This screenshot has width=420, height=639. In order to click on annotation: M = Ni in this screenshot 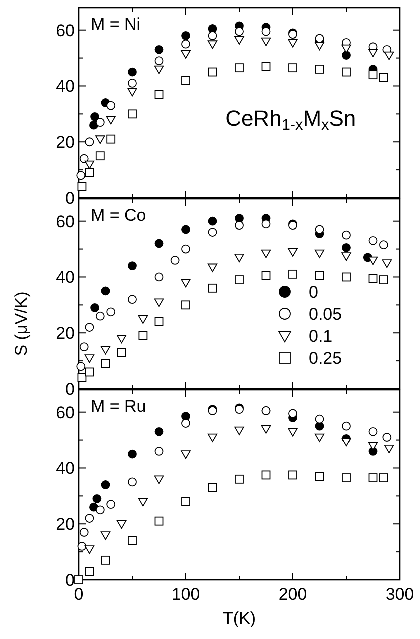, I will do `click(116, 24)`.